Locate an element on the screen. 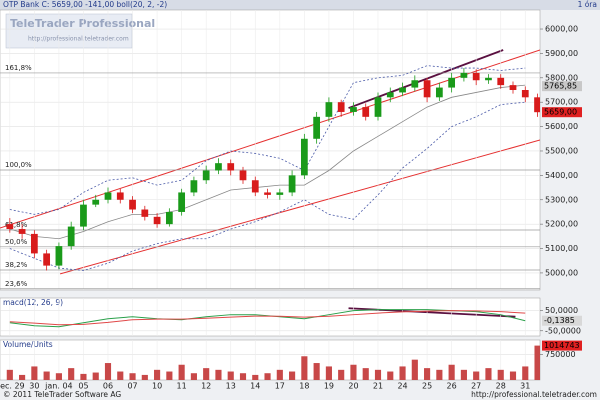 The width and height of the screenshot is (600, 400). copyright: © 2011 TeleTrader Software AG is located at coordinates (62, 394).